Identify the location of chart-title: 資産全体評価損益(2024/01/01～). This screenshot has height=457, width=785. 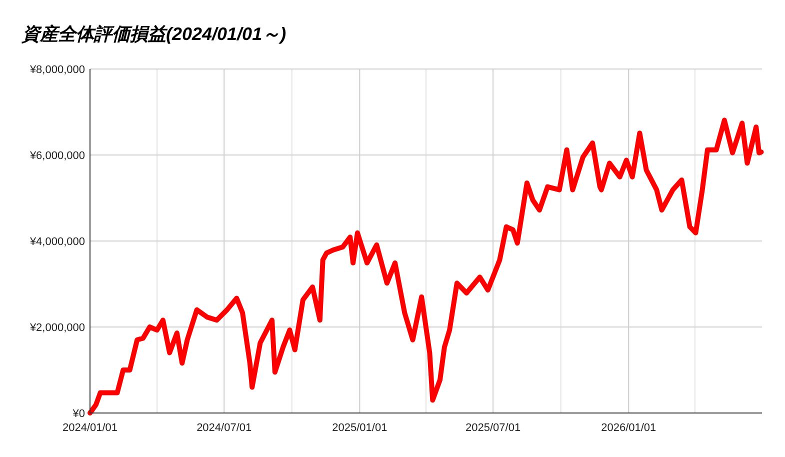
(153, 34).